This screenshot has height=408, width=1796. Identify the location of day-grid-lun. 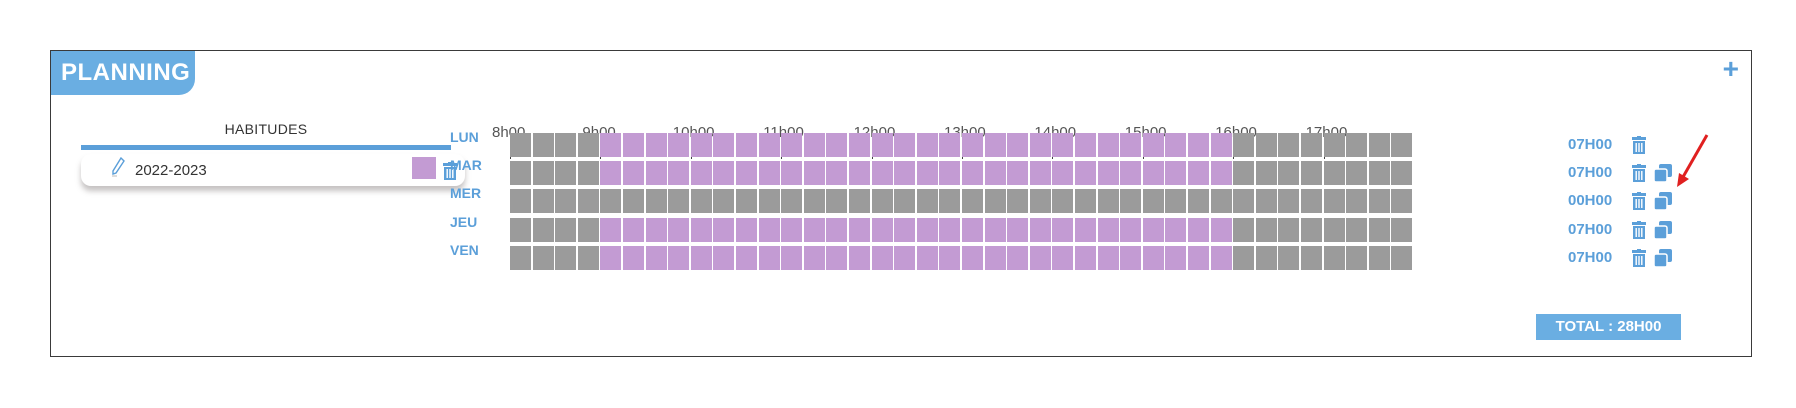
(962, 145).